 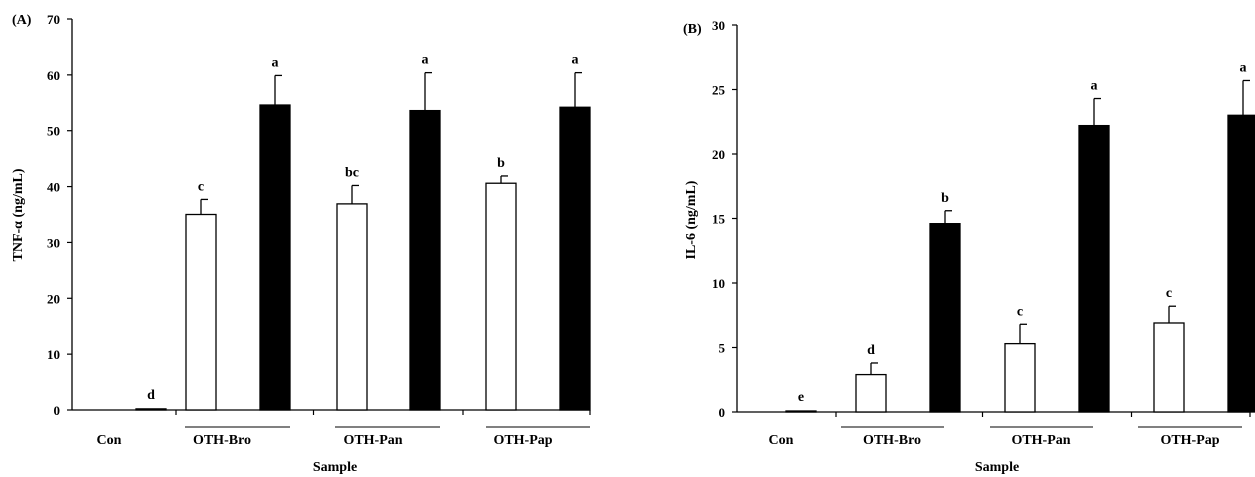 What do you see at coordinates (692, 29) in the screenshot?
I see `panel-label: (B)` at bounding box center [692, 29].